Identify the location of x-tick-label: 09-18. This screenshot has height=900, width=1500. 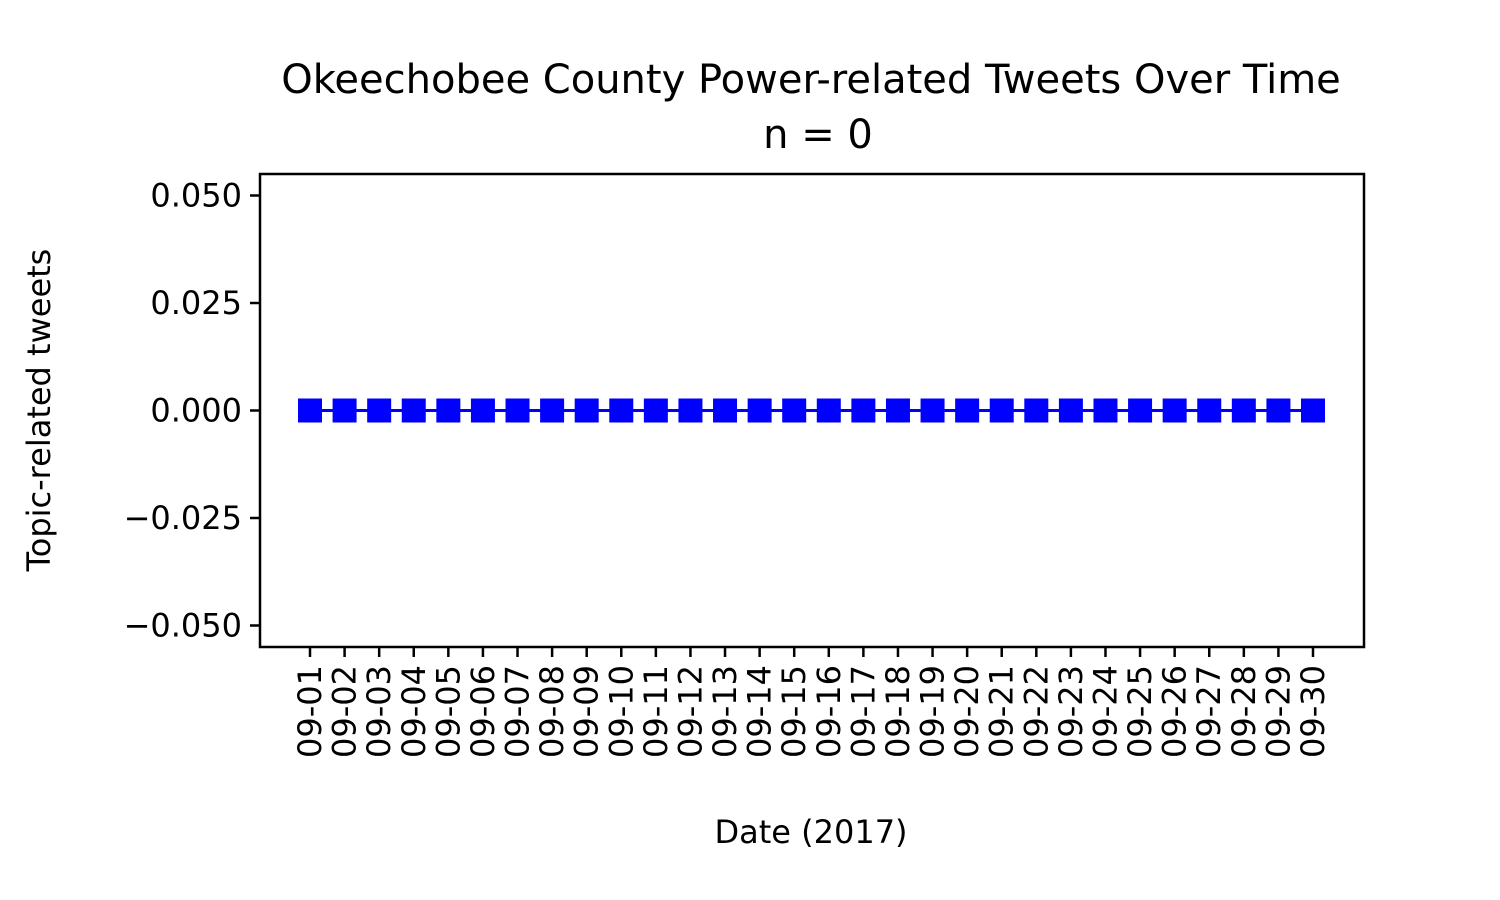
(898, 711).